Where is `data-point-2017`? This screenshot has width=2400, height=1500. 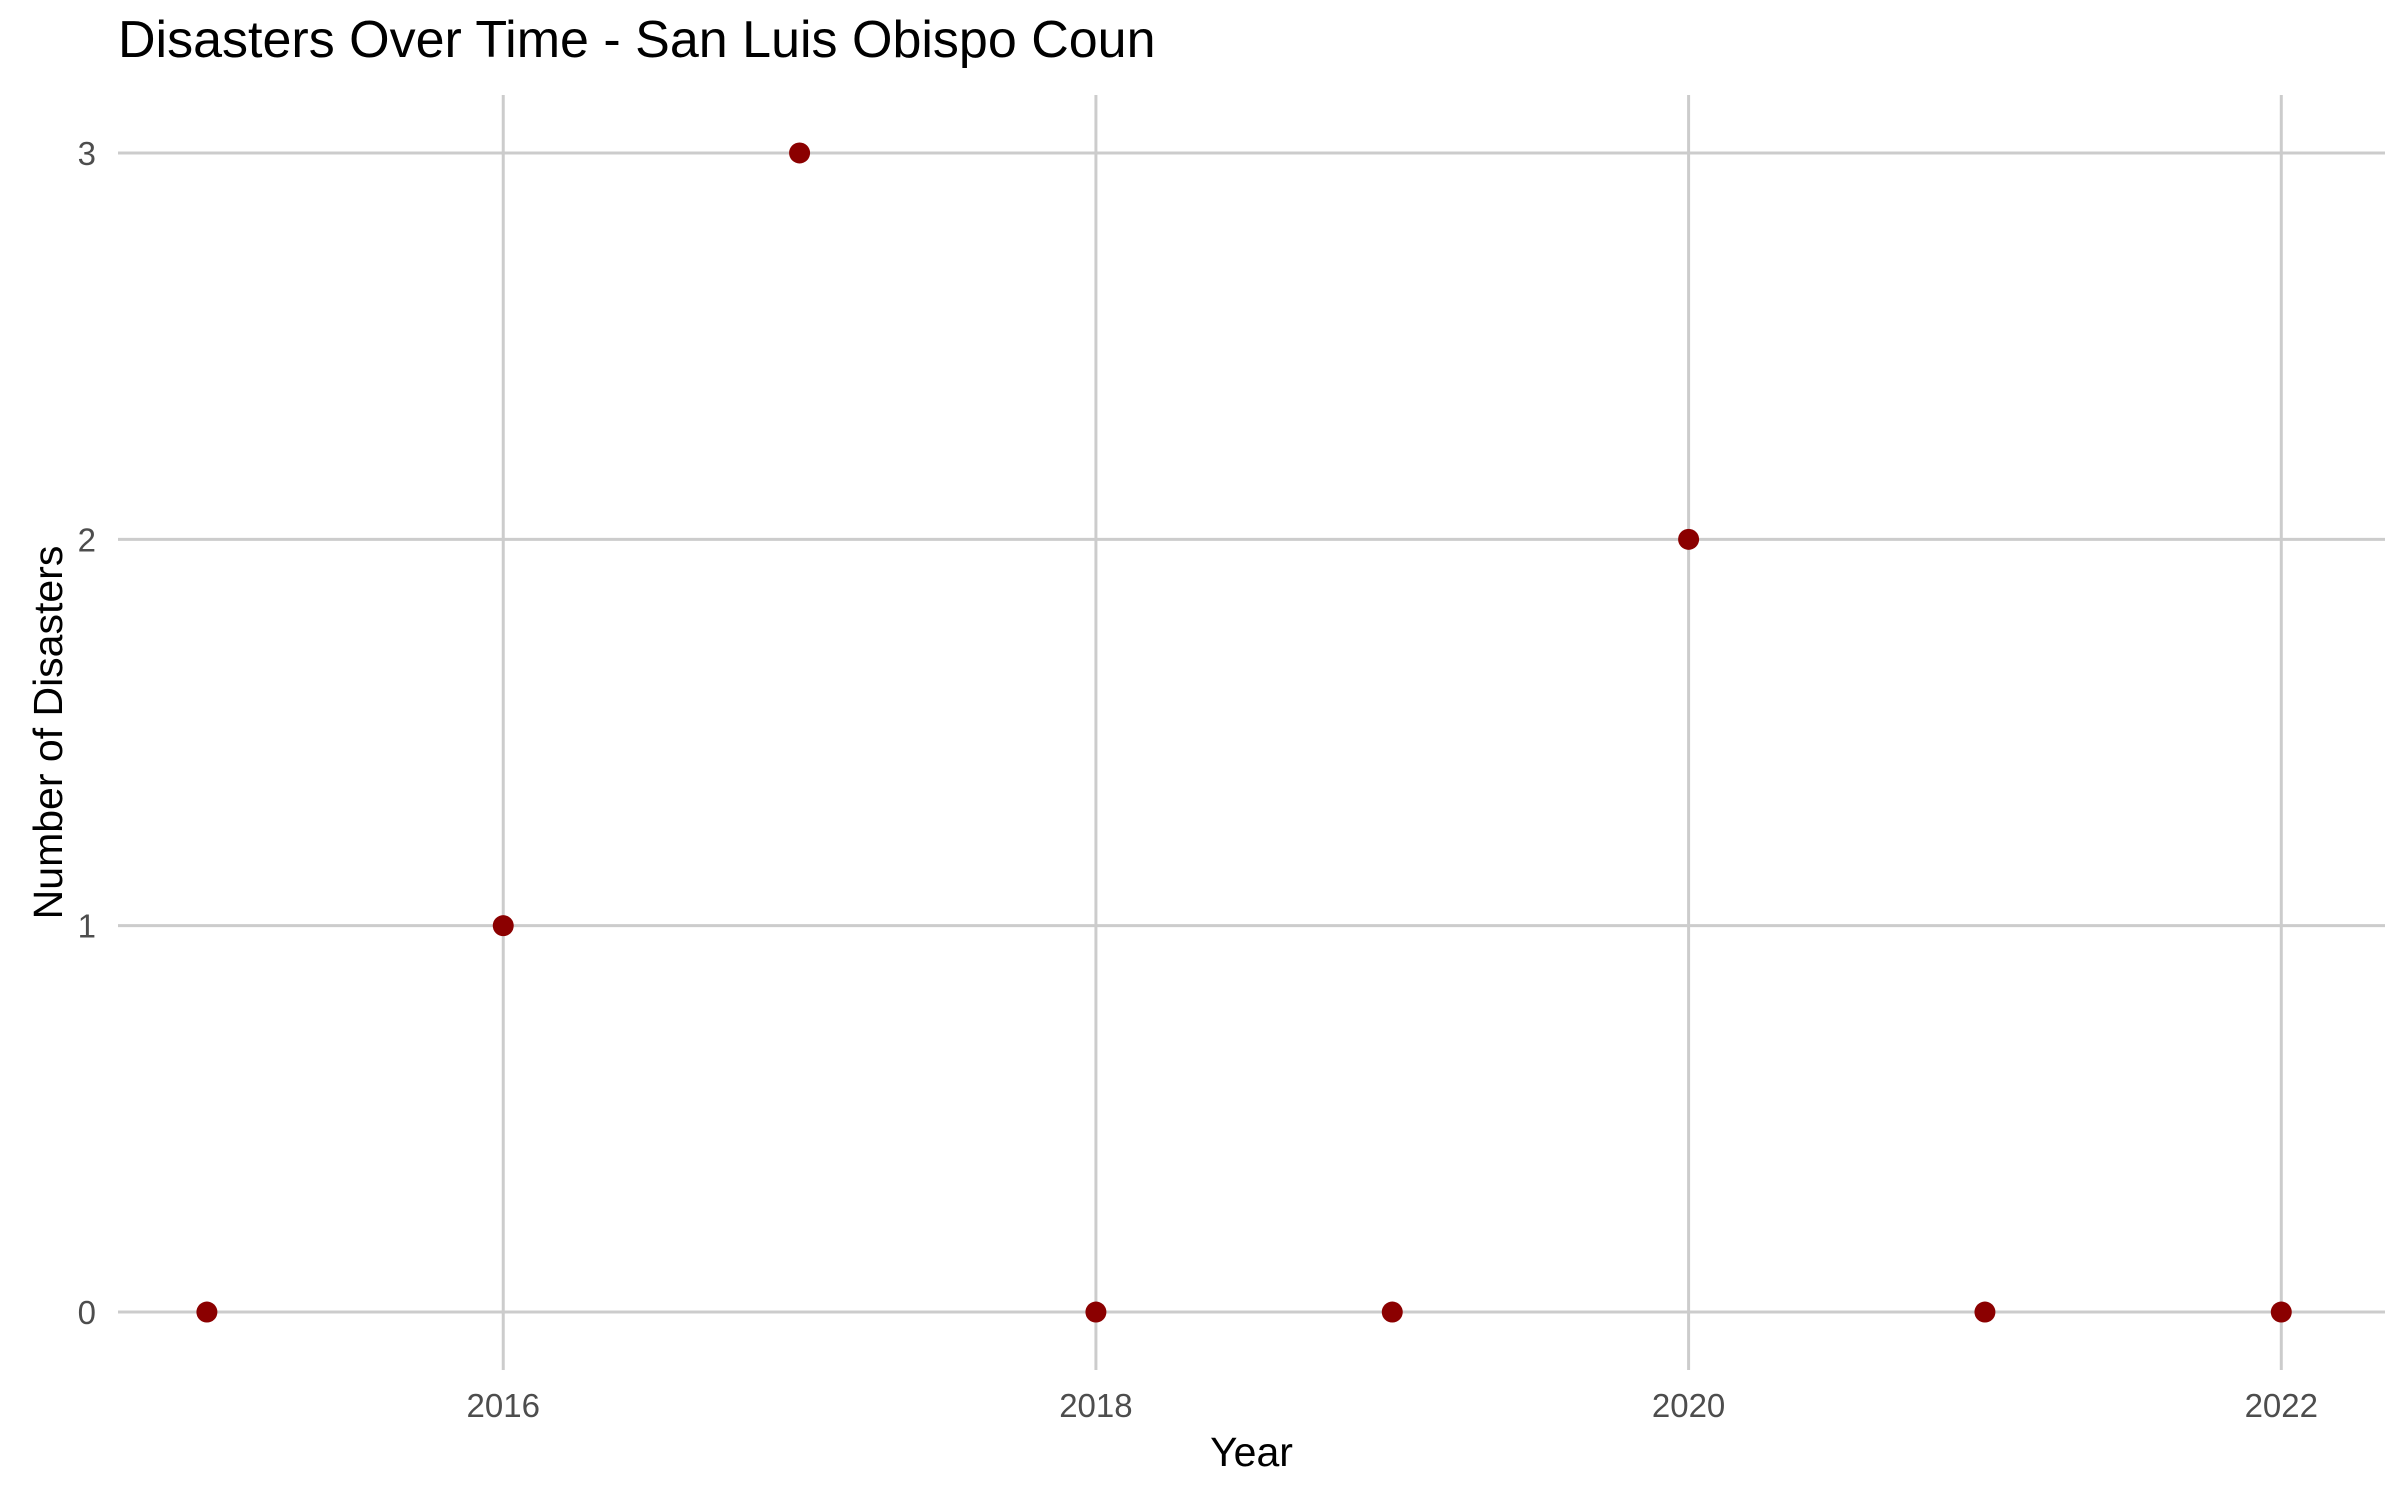
data-point-2017 is located at coordinates (800, 153).